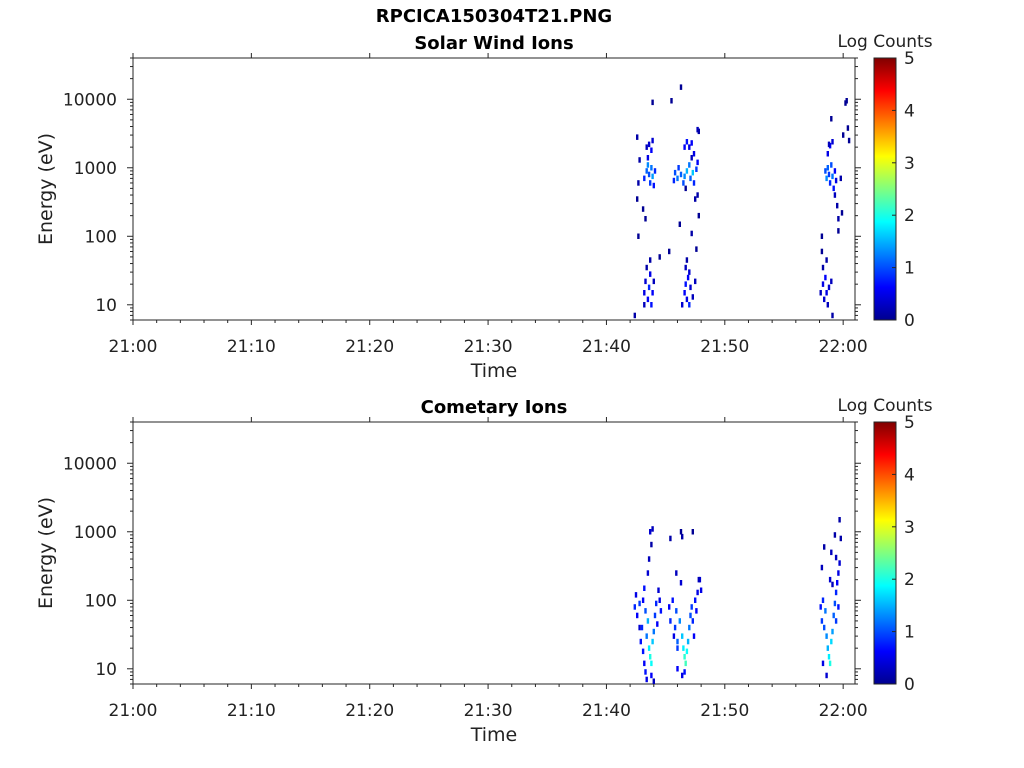  What do you see at coordinates (133, 711) in the screenshot?
I see `x-tick-label: 21:00` at bounding box center [133, 711].